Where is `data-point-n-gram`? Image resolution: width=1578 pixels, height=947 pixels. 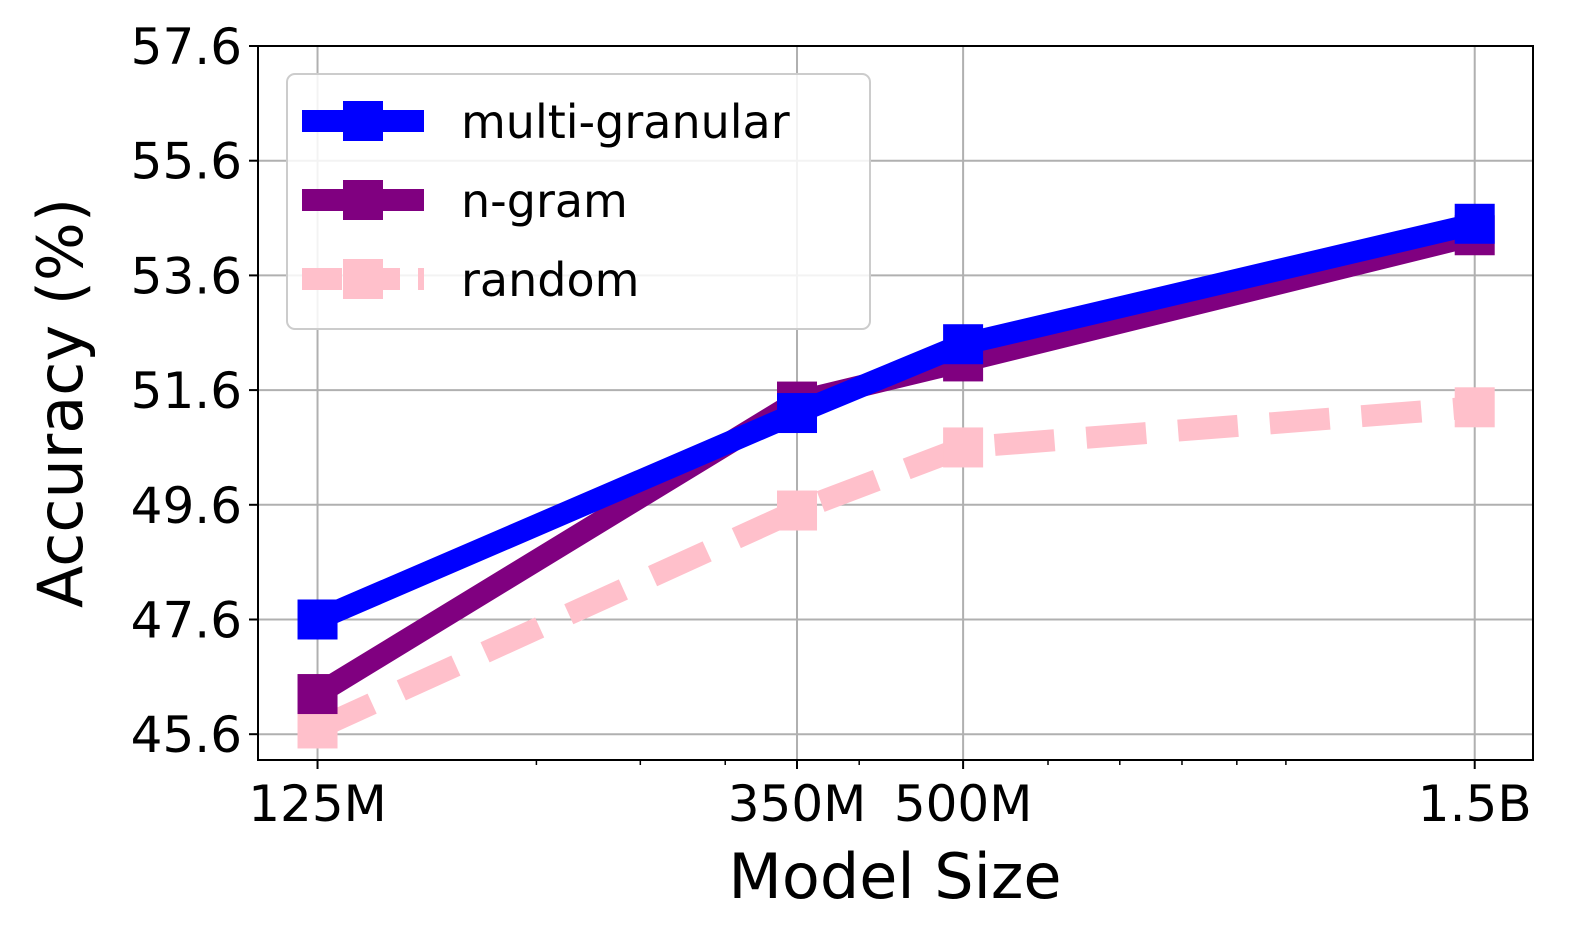
data-point-n-gram is located at coordinates (317, 694).